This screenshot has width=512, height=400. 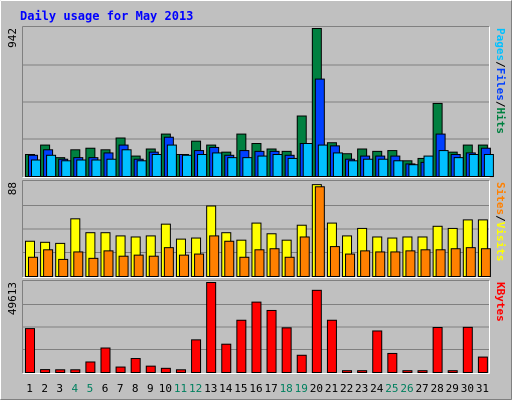 I want to click on y-max-label-visits: 88, so click(x=12, y=188).